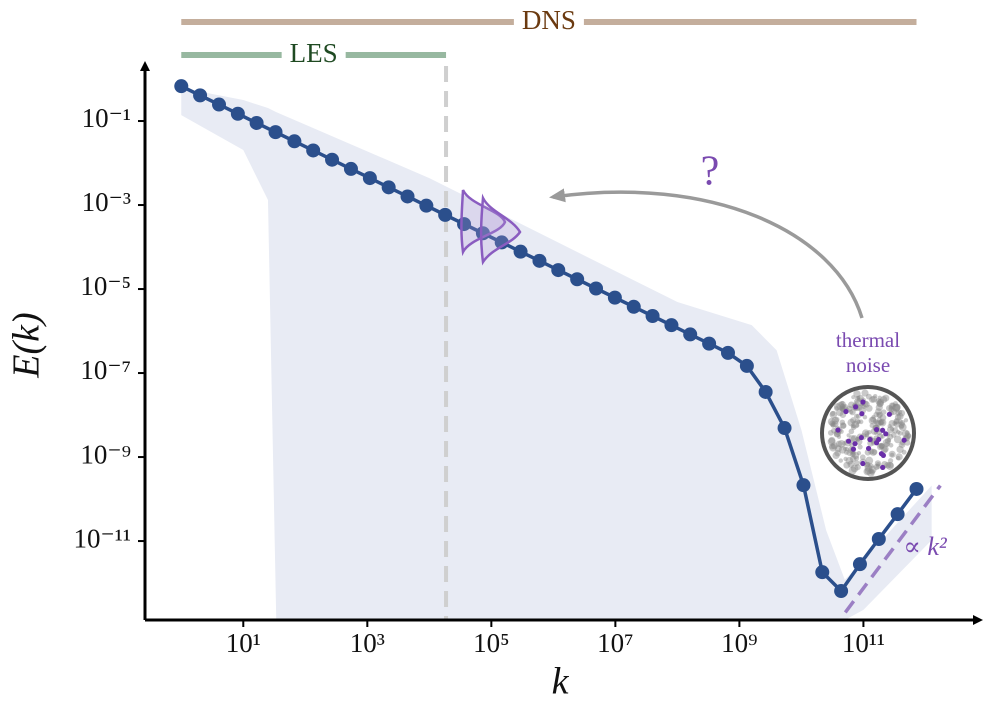 The width and height of the screenshot is (988, 713). What do you see at coordinates (869, 433) in the screenshot?
I see `noise-particles` at bounding box center [869, 433].